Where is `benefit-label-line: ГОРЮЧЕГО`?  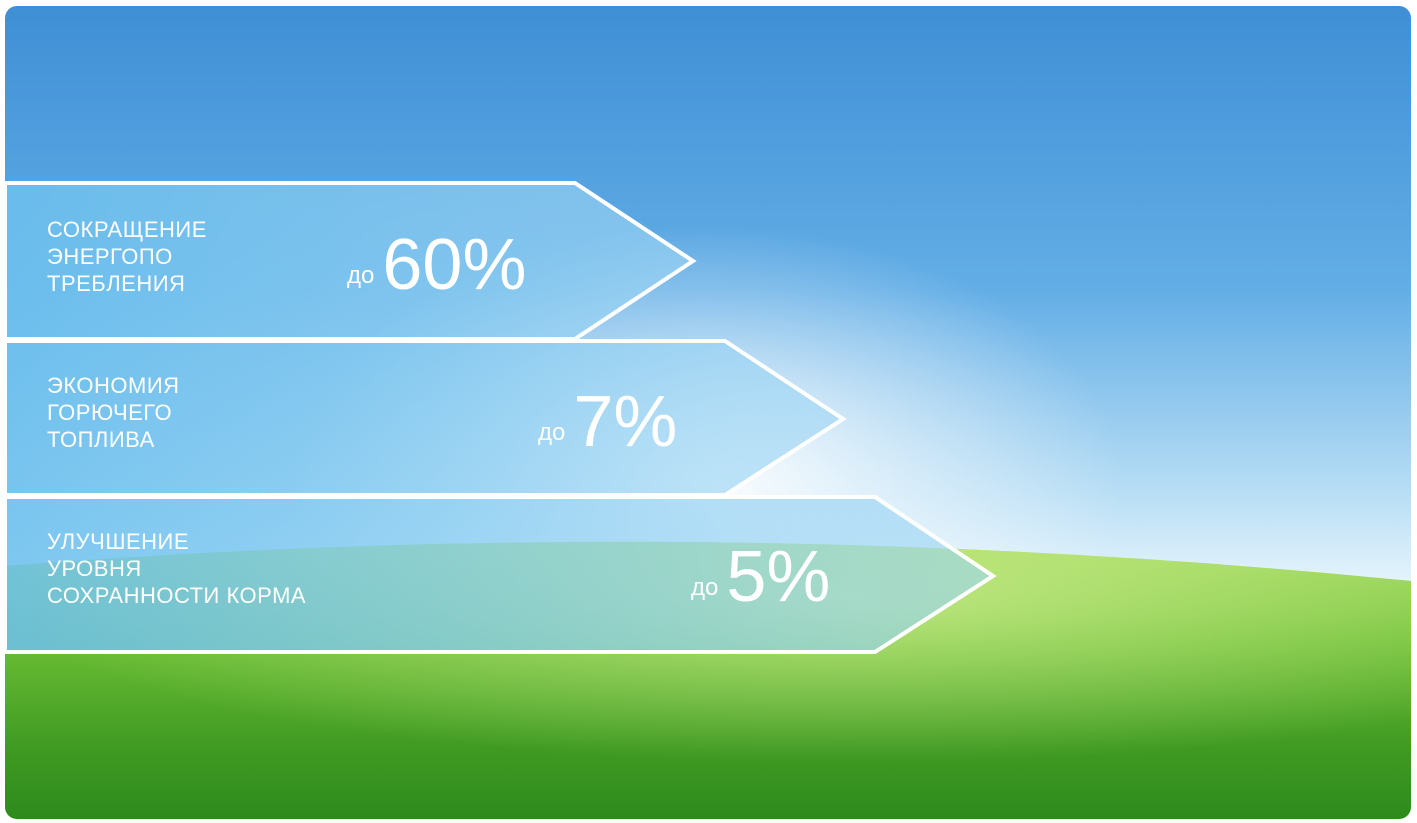
benefit-label-line: ГОРЮЧЕГО is located at coordinates (110, 412).